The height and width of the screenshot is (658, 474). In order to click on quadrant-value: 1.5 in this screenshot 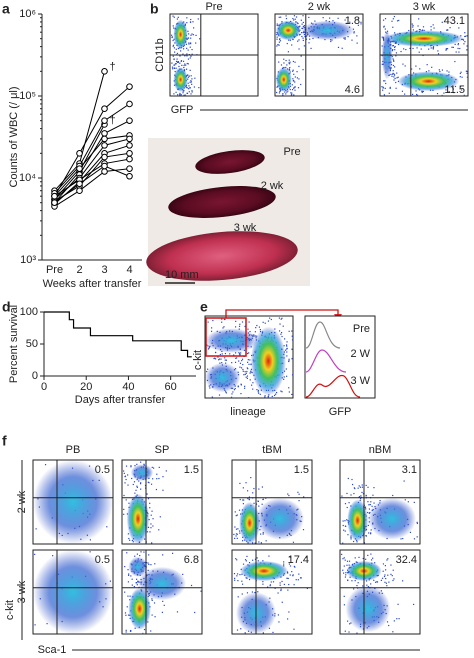, I will do `click(191, 470)`.